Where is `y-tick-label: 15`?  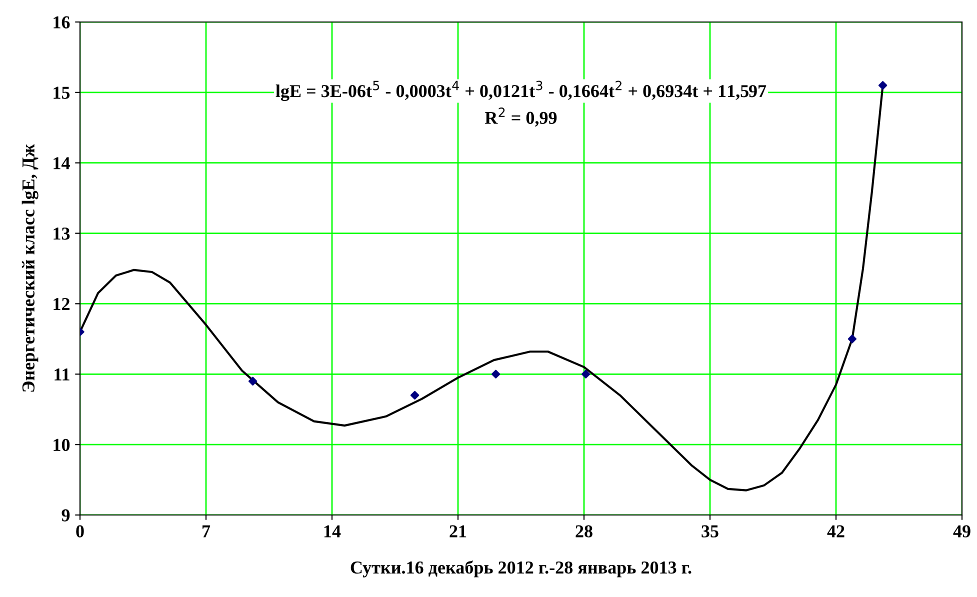 y-tick-label: 15 is located at coordinates (62, 92).